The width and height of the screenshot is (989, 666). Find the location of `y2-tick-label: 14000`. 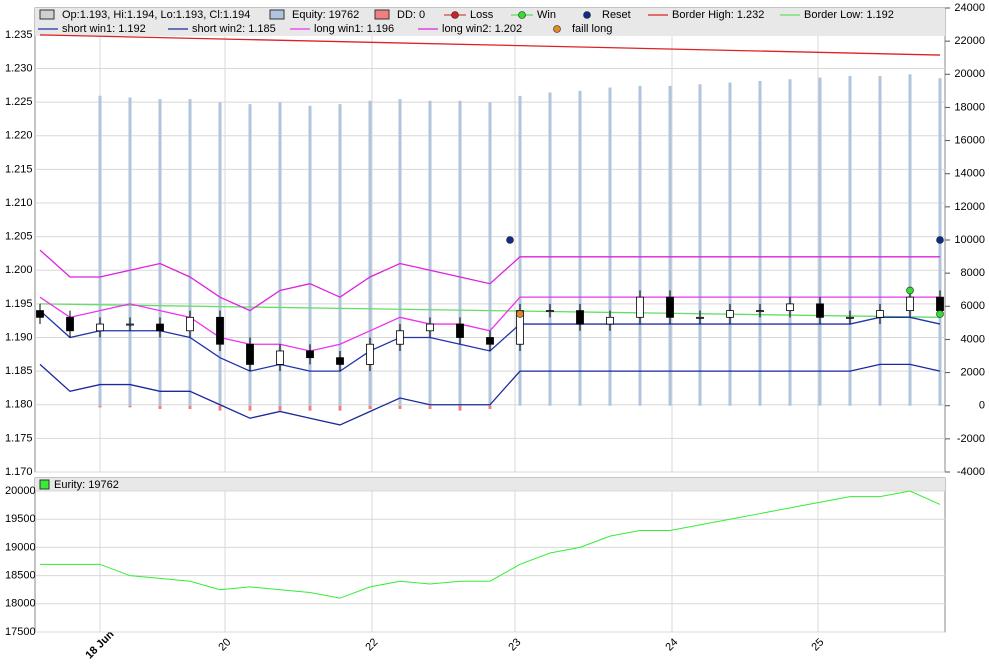

y2-tick-label: 14000 is located at coordinates (969, 174).